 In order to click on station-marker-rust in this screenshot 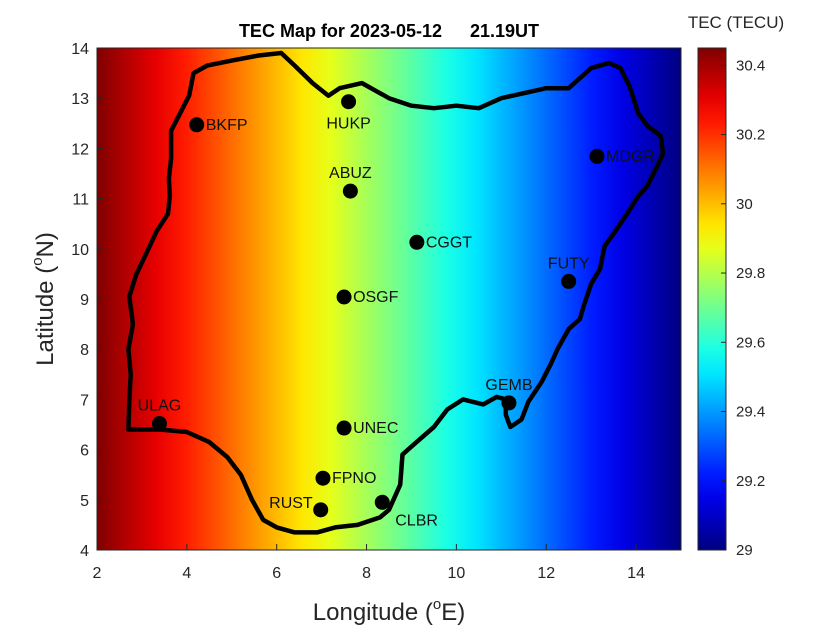, I will do `click(321, 510)`.